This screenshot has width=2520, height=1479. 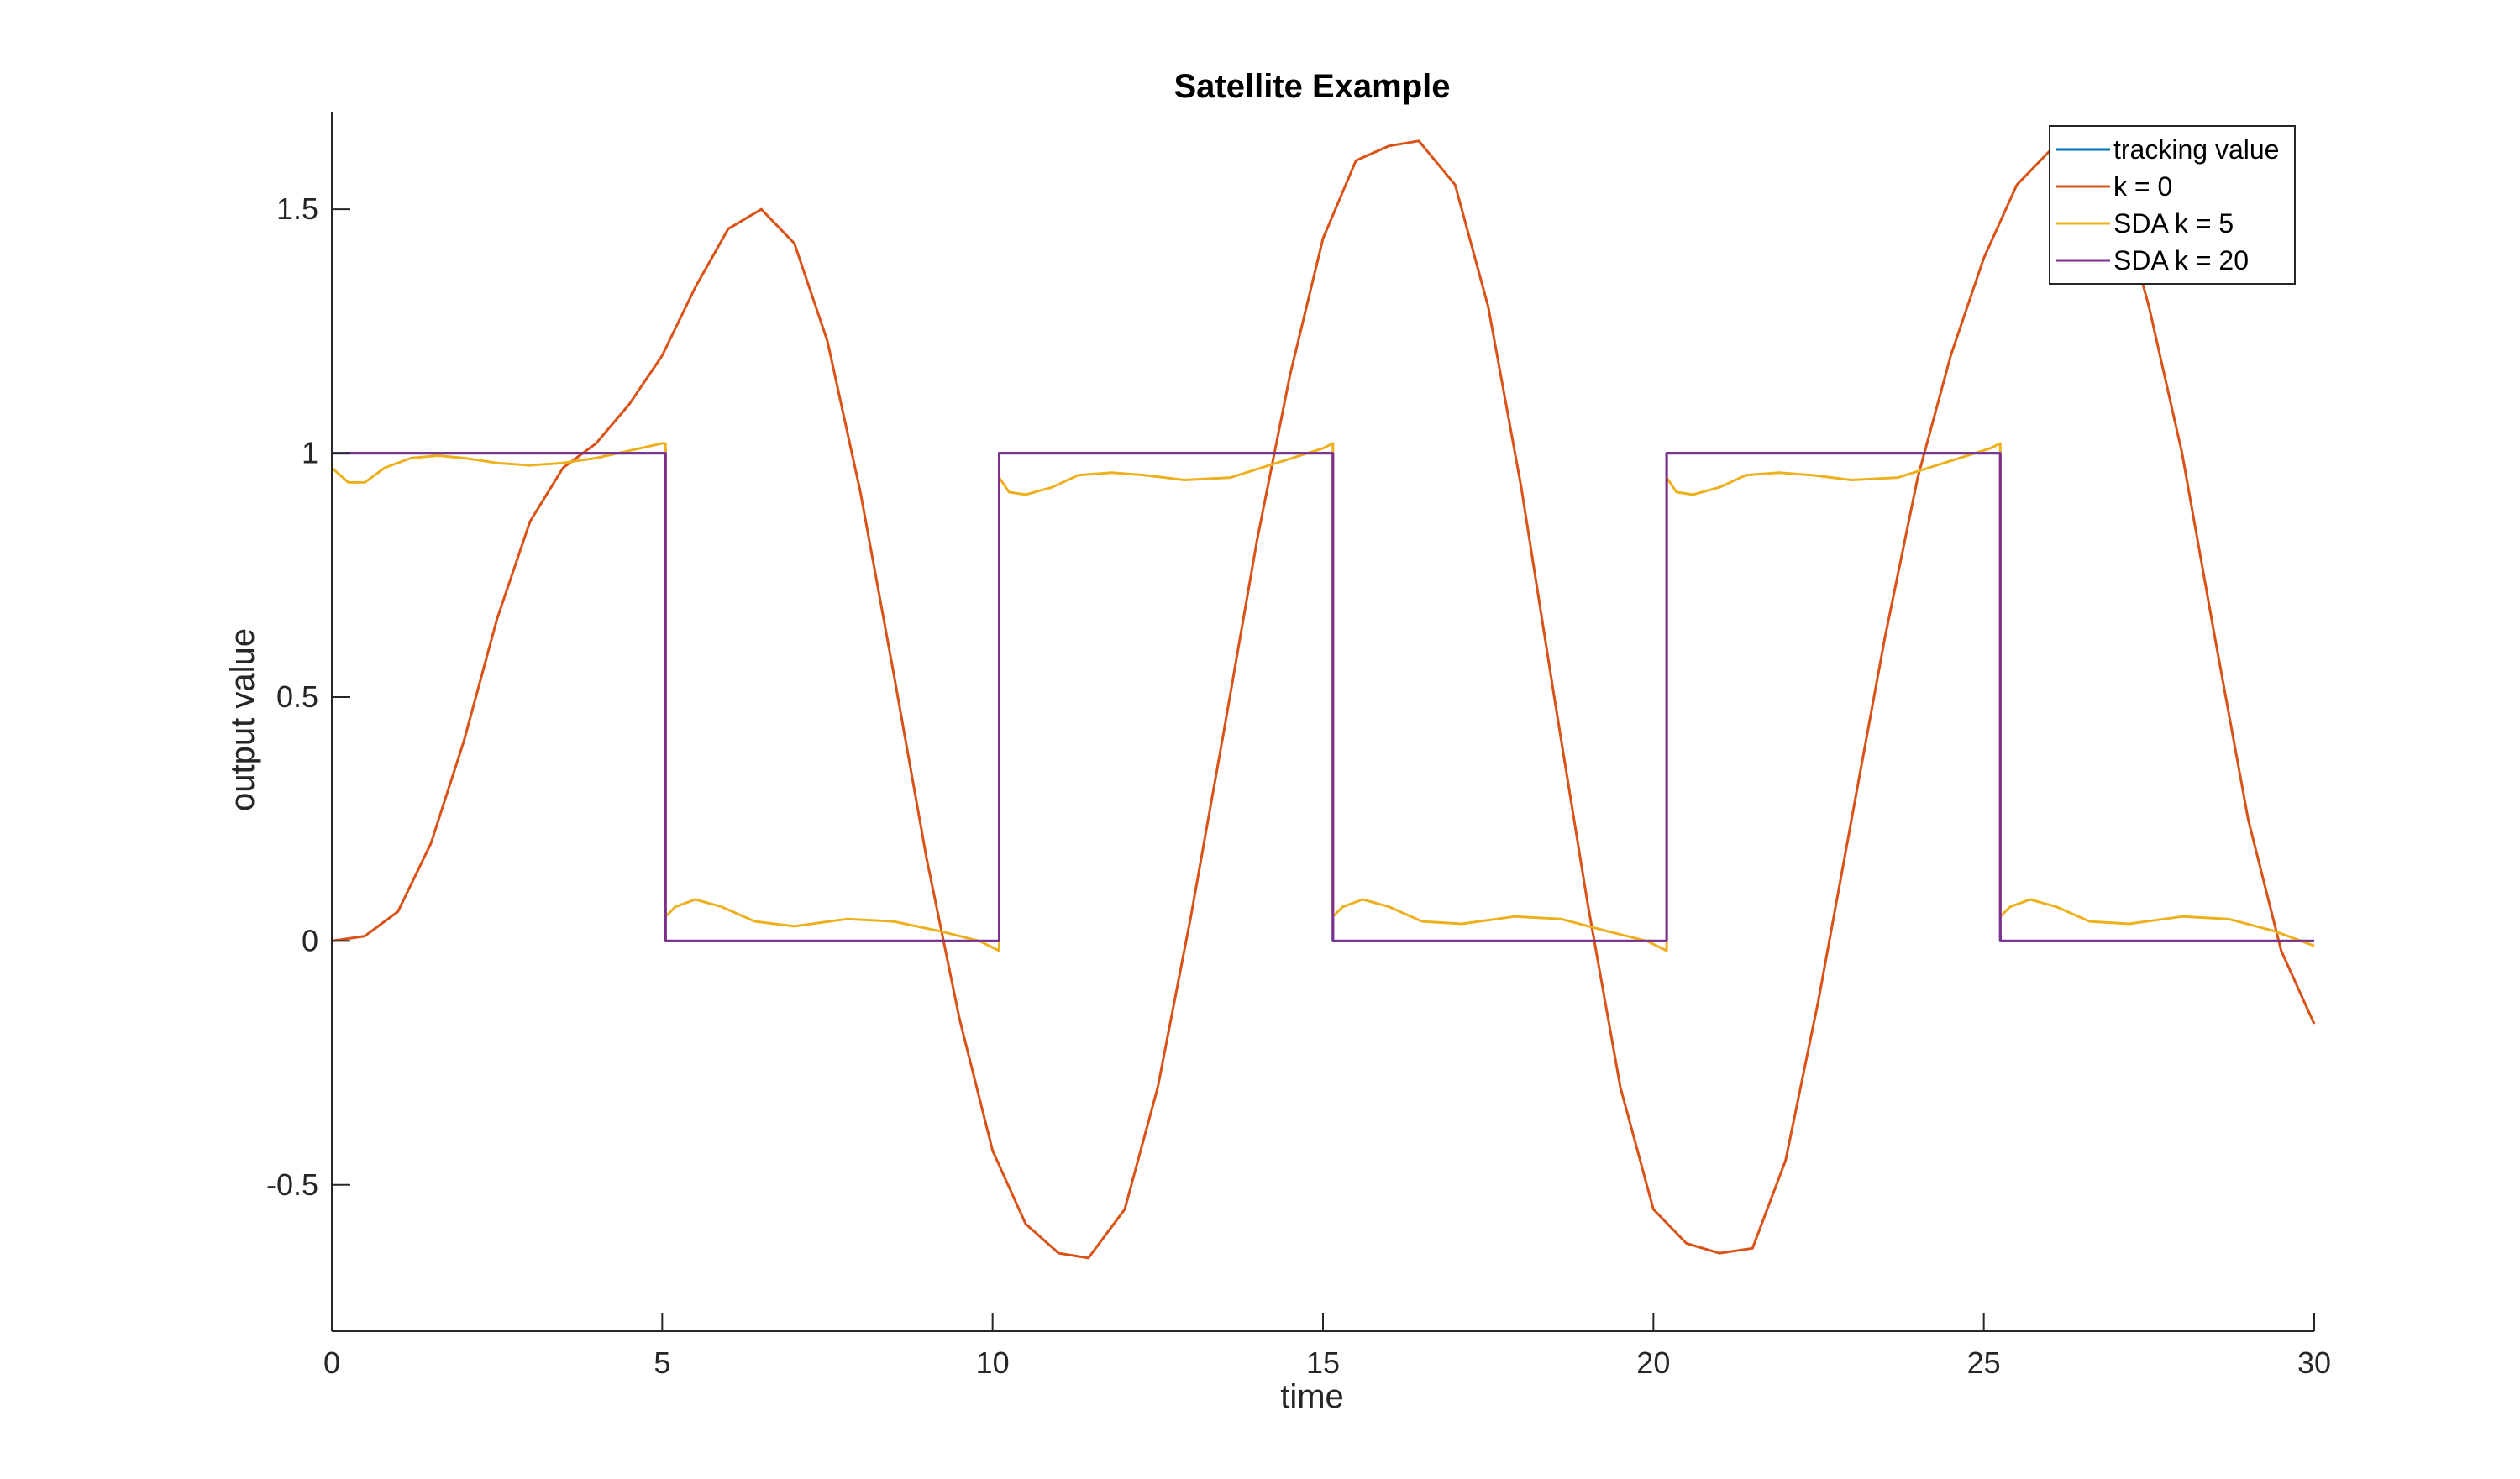 I want to click on legend: tracking value k = 0 SDA k = 5 SDA k = 20, so click(x=2172, y=205).